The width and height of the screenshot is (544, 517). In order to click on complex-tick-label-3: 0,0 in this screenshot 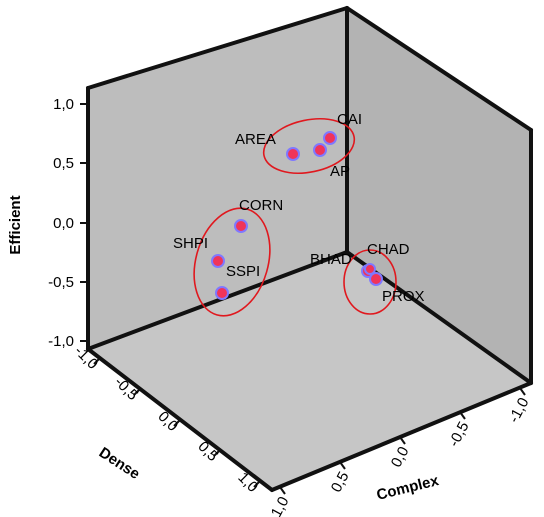, I will do `click(400, 457)`.